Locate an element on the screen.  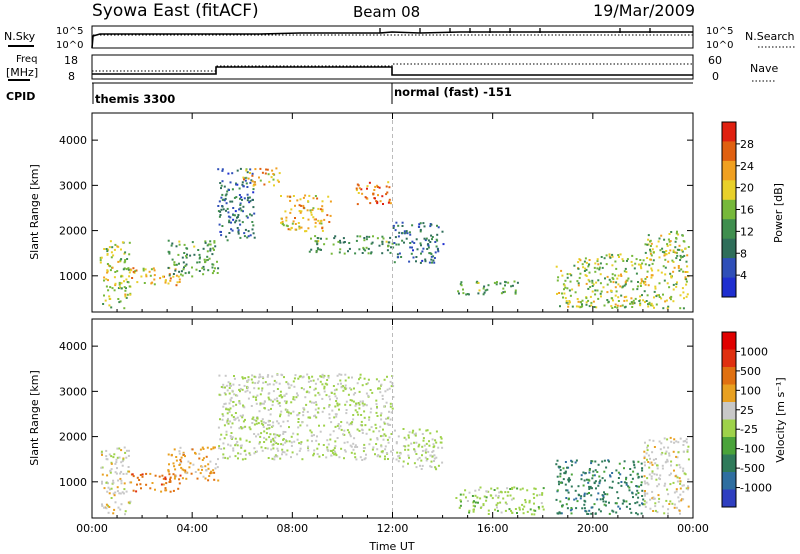
freq-trace is located at coordinates (392, 71).